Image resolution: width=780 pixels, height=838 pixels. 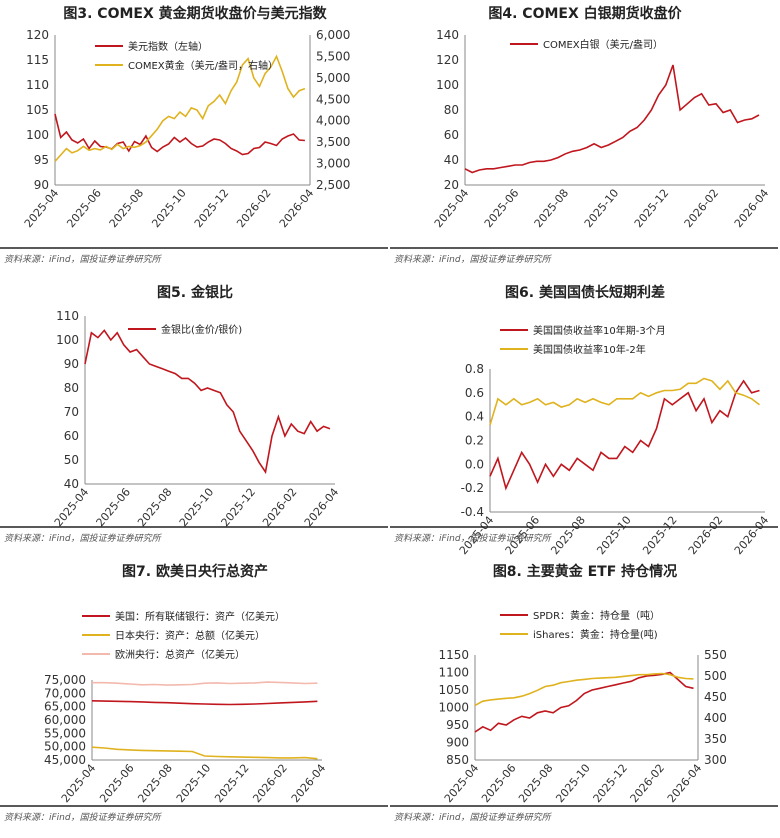 I want to click on y-tick-label: 850, so click(x=457, y=760).